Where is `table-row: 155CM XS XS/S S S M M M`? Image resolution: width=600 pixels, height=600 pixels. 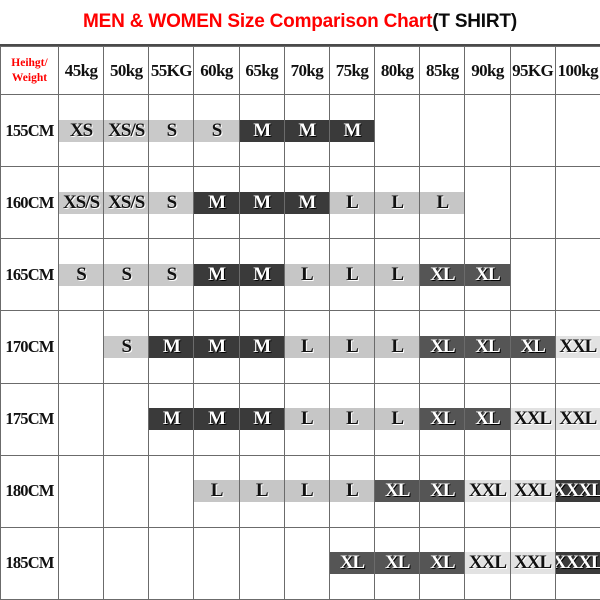 table-row: 155CM XS XS/S S S M M M is located at coordinates (300, 130).